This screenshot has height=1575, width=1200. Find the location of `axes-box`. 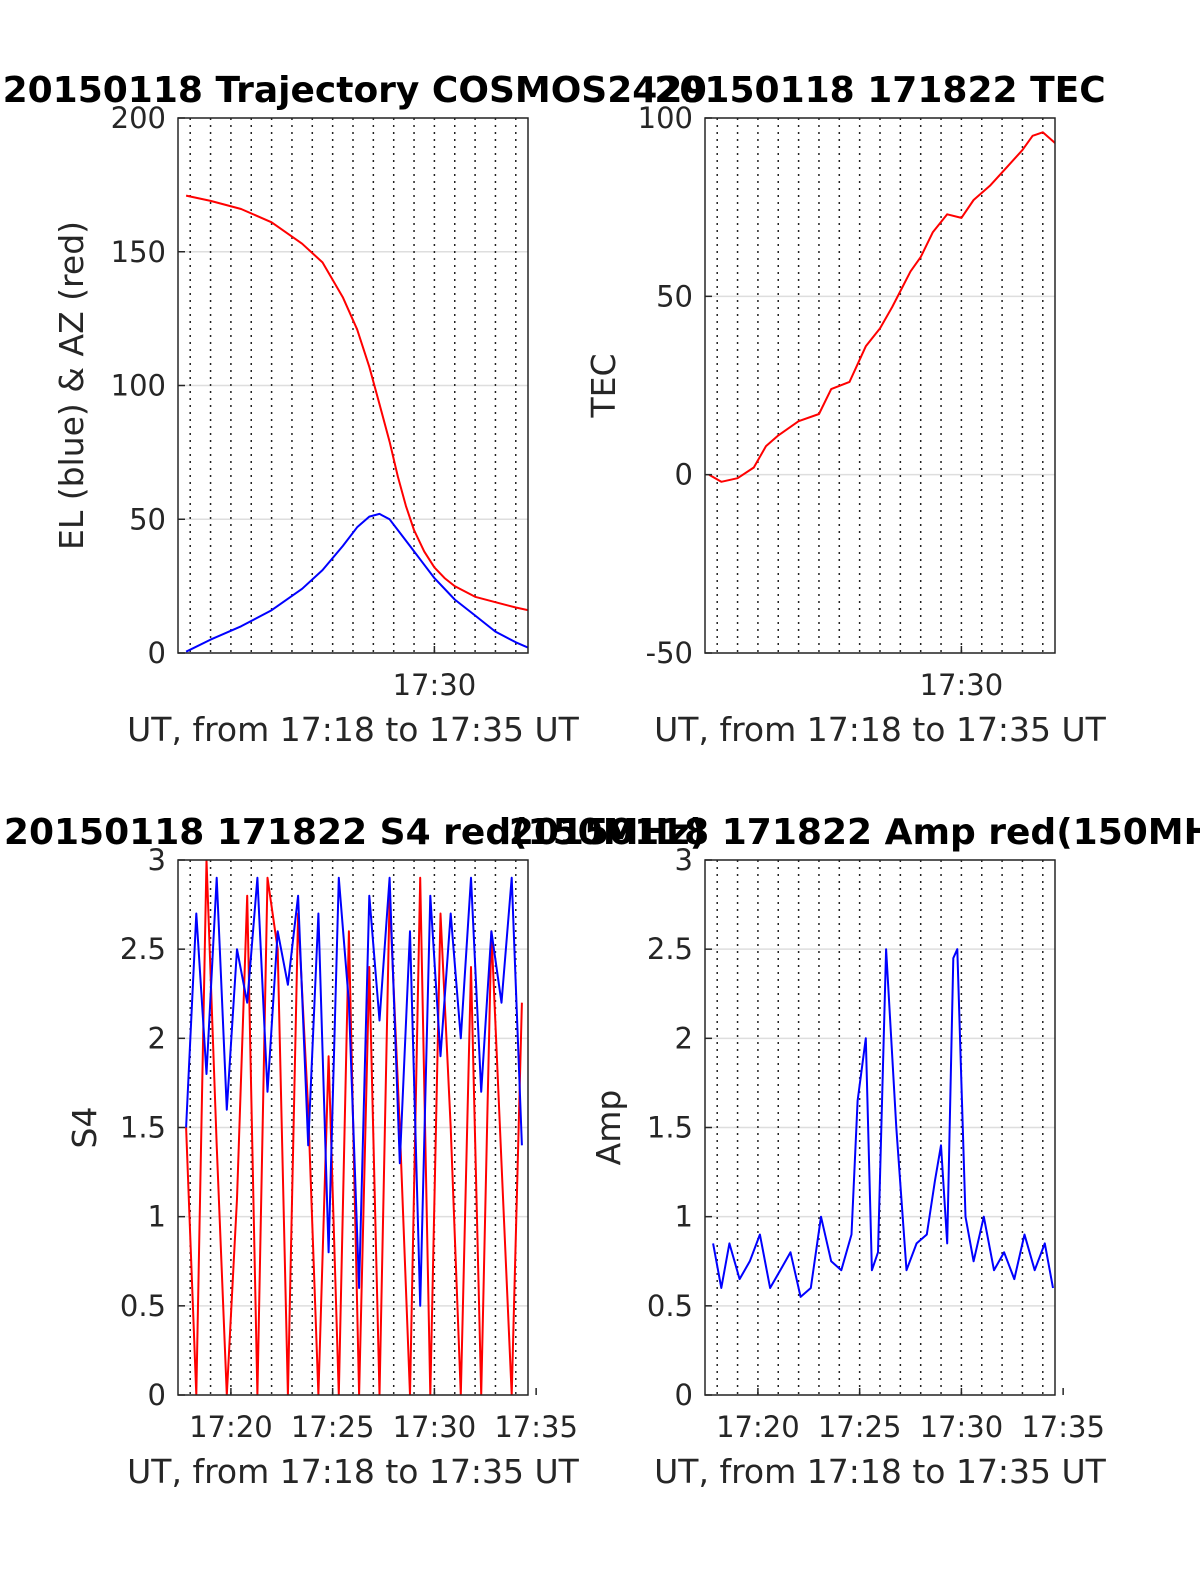

axes-box is located at coordinates (880, 385).